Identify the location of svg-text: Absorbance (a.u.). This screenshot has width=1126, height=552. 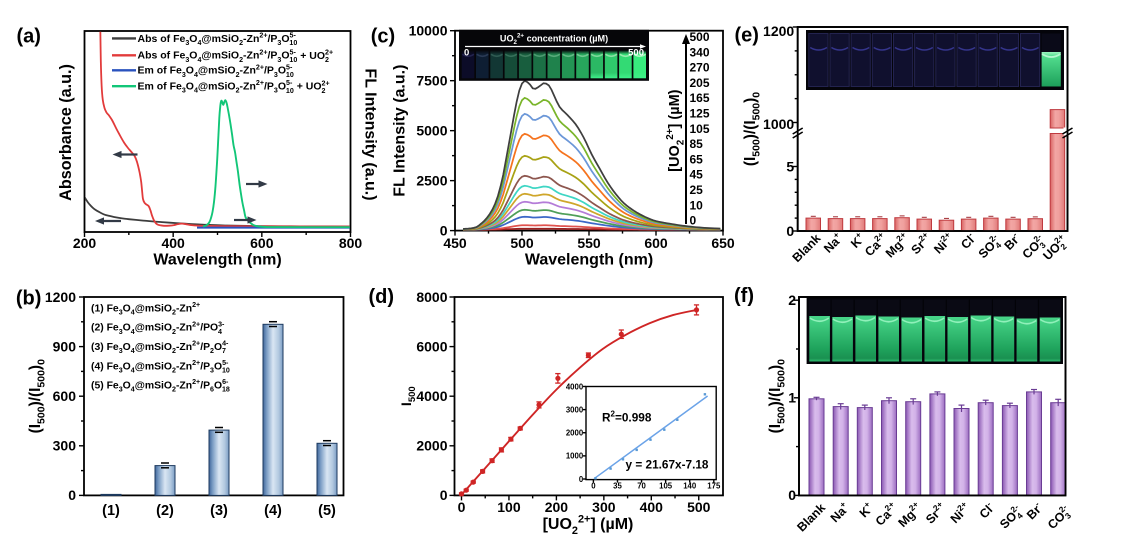
(66, 132).